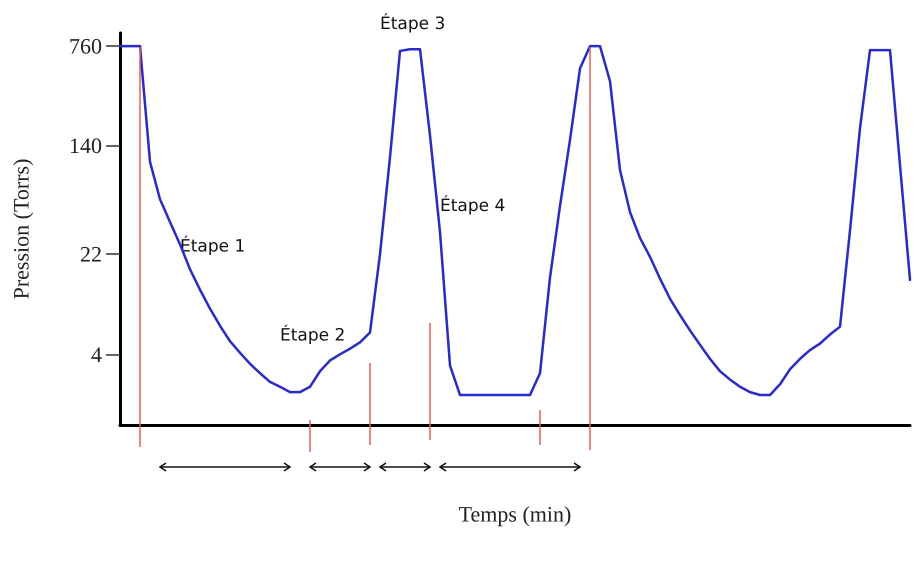  What do you see at coordinates (515, 514) in the screenshot?
I see `x-axis-title: Temps (min)` at bounding box center [515, 514].